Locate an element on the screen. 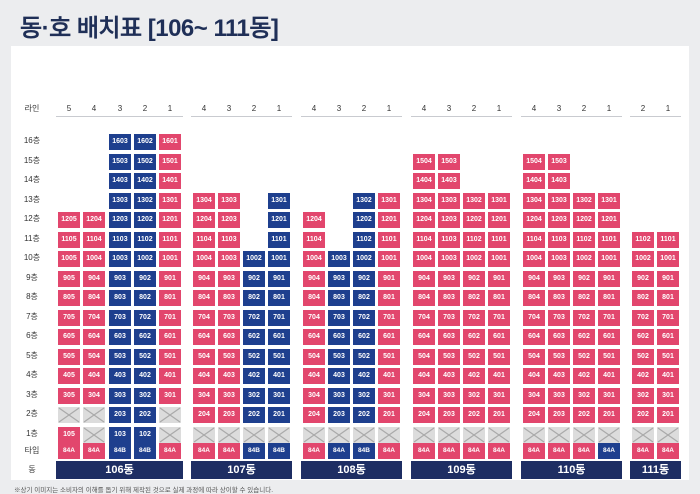 This screenshot has width=700, height=494. unit-cell: 604 is located at coordinates (204, 337).